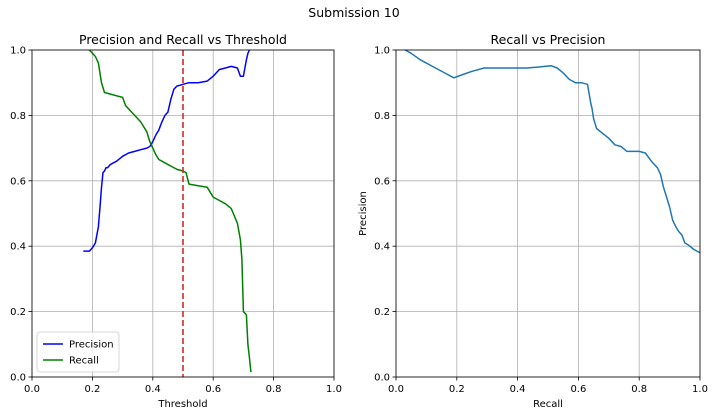 The width and height of the screenshot is (714, 414). Describe the element at coordinates (91, 345) in the screenshot. I see `legend-label: Precision` at that location.